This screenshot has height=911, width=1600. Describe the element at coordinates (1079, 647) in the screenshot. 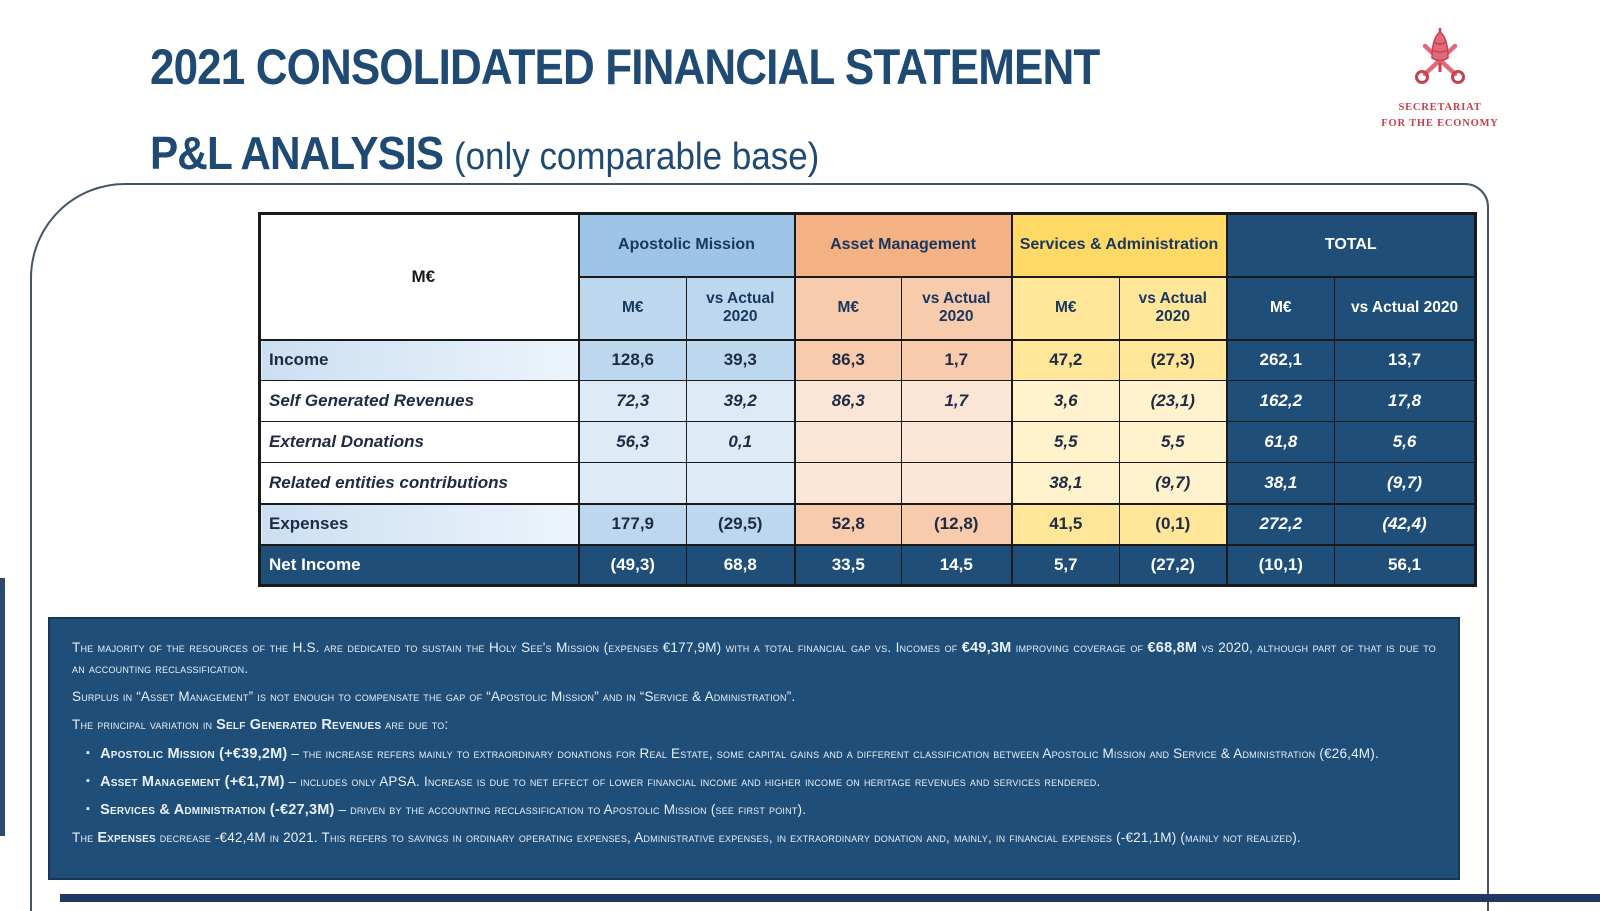

I see `note-text-segment: improving coverage of` at that location.